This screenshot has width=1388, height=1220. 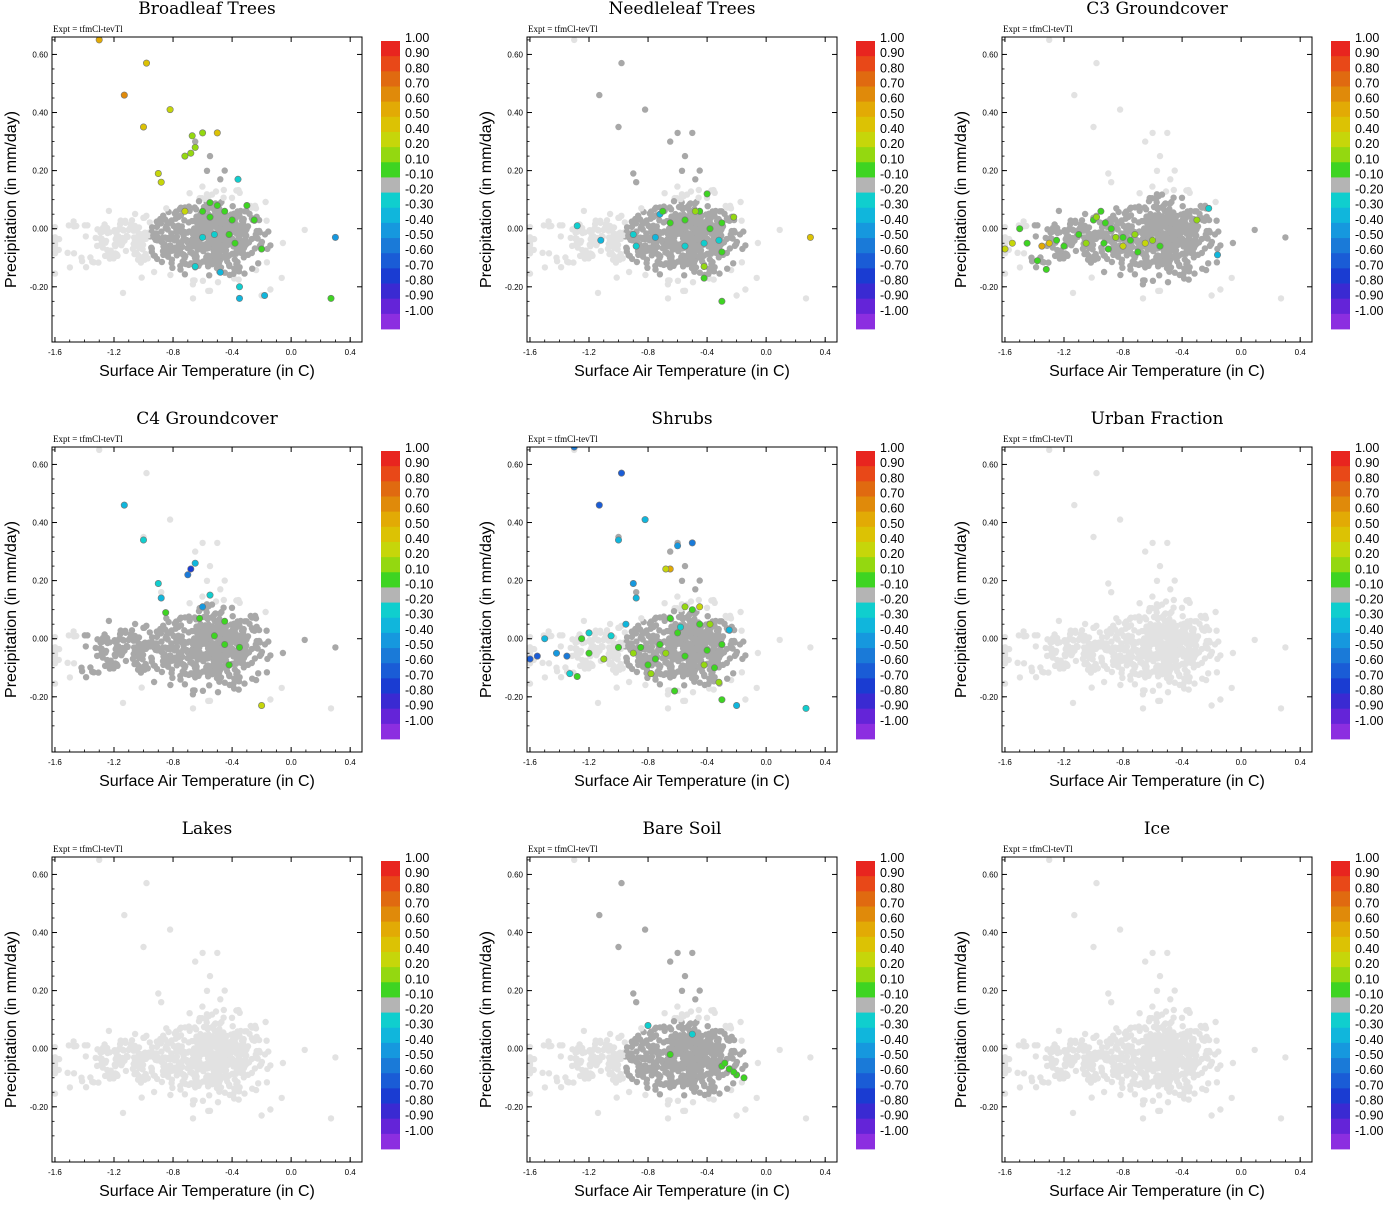 I want to click on colorbar-label: -0.50, so click(x=894, y=235).